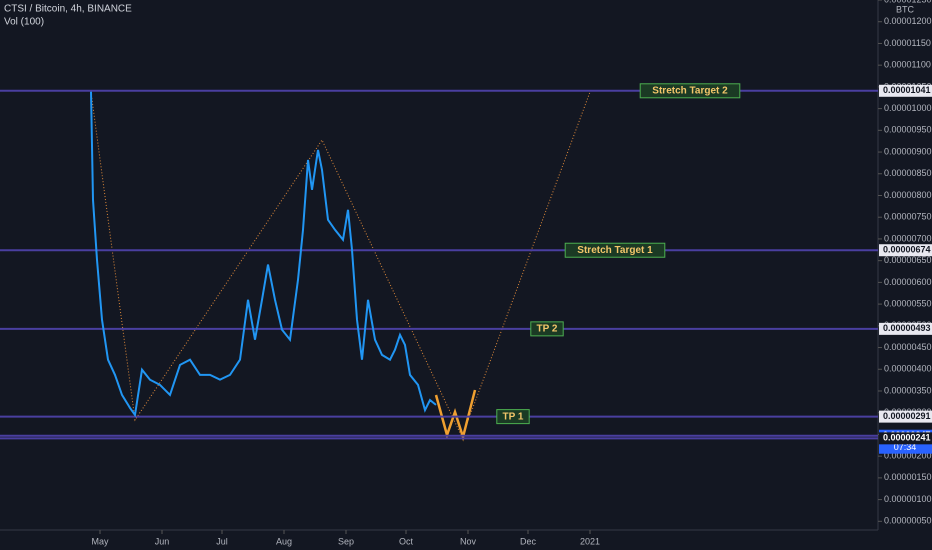 The height and width of the screenshot is (550, 932). I want to click on target-label: Stretch Target 2, so click(690, 90).